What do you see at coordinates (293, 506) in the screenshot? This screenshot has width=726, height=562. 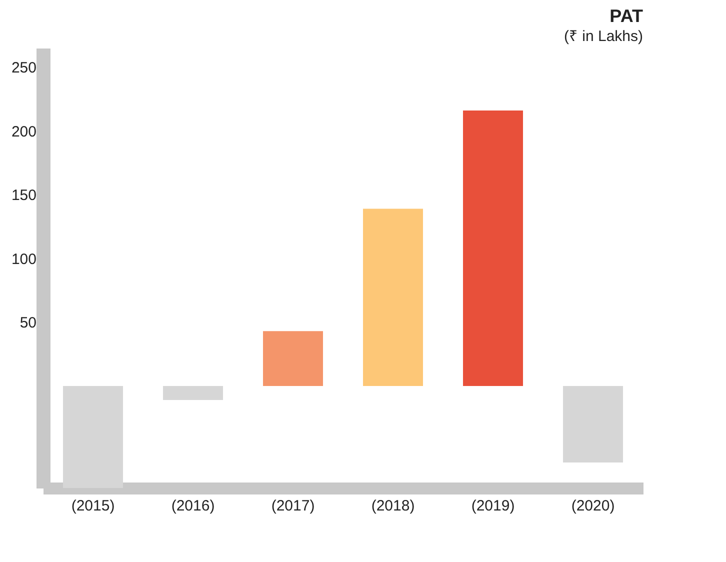 I see `x-tick-label: (2017)` at bounding box center [293, 506].